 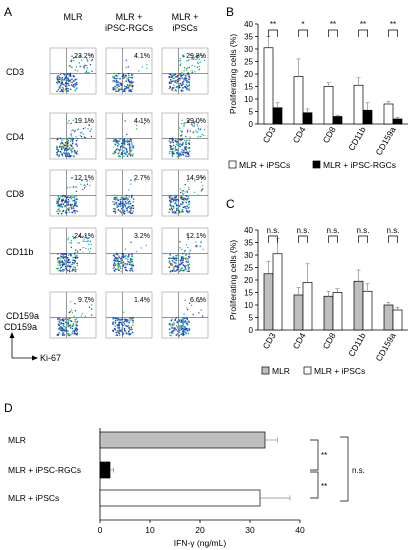 What do you see at coordinates (185, 315) in the screenshot?
I see `dot-plot: 6.6%` at bounding box center [185, 315].